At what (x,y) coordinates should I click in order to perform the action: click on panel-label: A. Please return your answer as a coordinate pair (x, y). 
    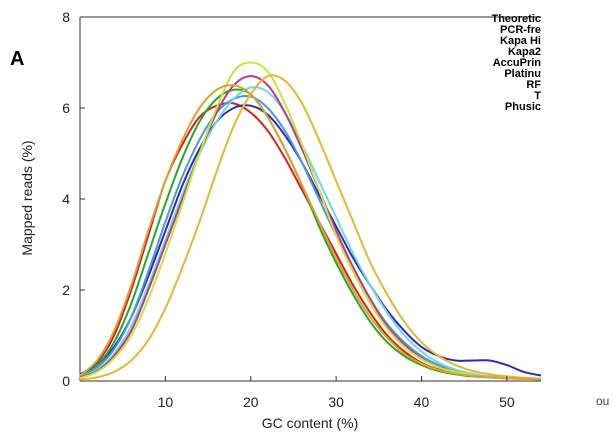
    Looking at the image, I should click on (17, 59).